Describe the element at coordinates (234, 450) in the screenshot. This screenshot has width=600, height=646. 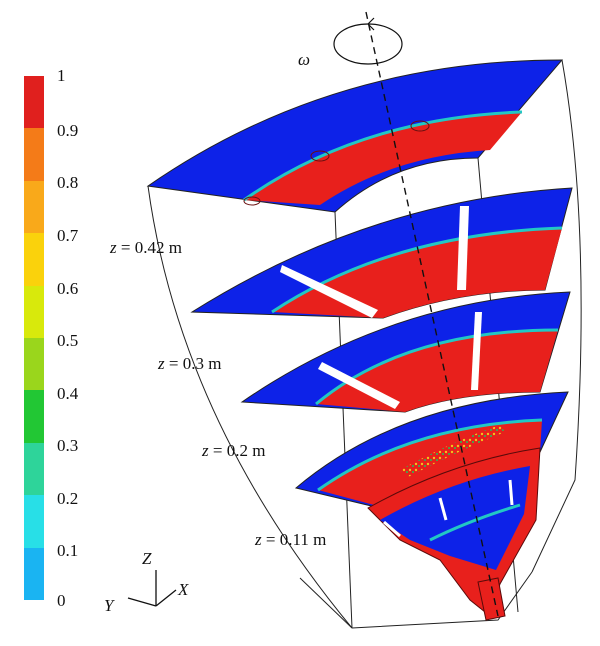
I see `slice-label-z02: z = 0.2 m` at that location.